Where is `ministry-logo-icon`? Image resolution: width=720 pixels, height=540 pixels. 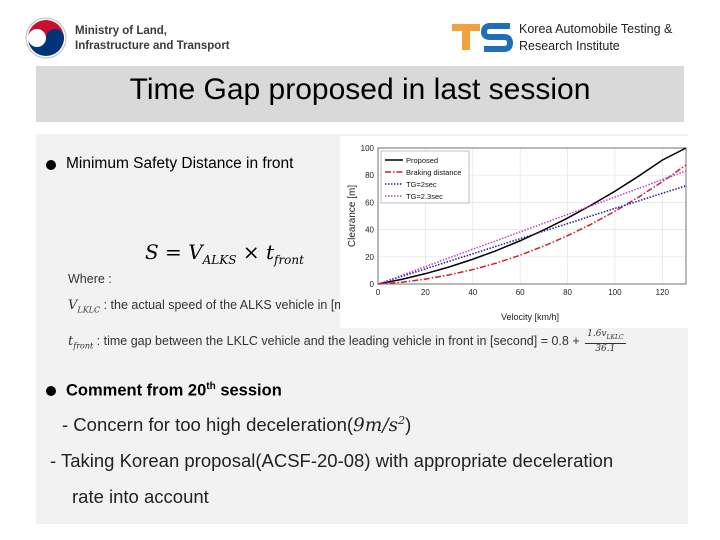 ministry-logo-icon is located at coordinates (46, 38).